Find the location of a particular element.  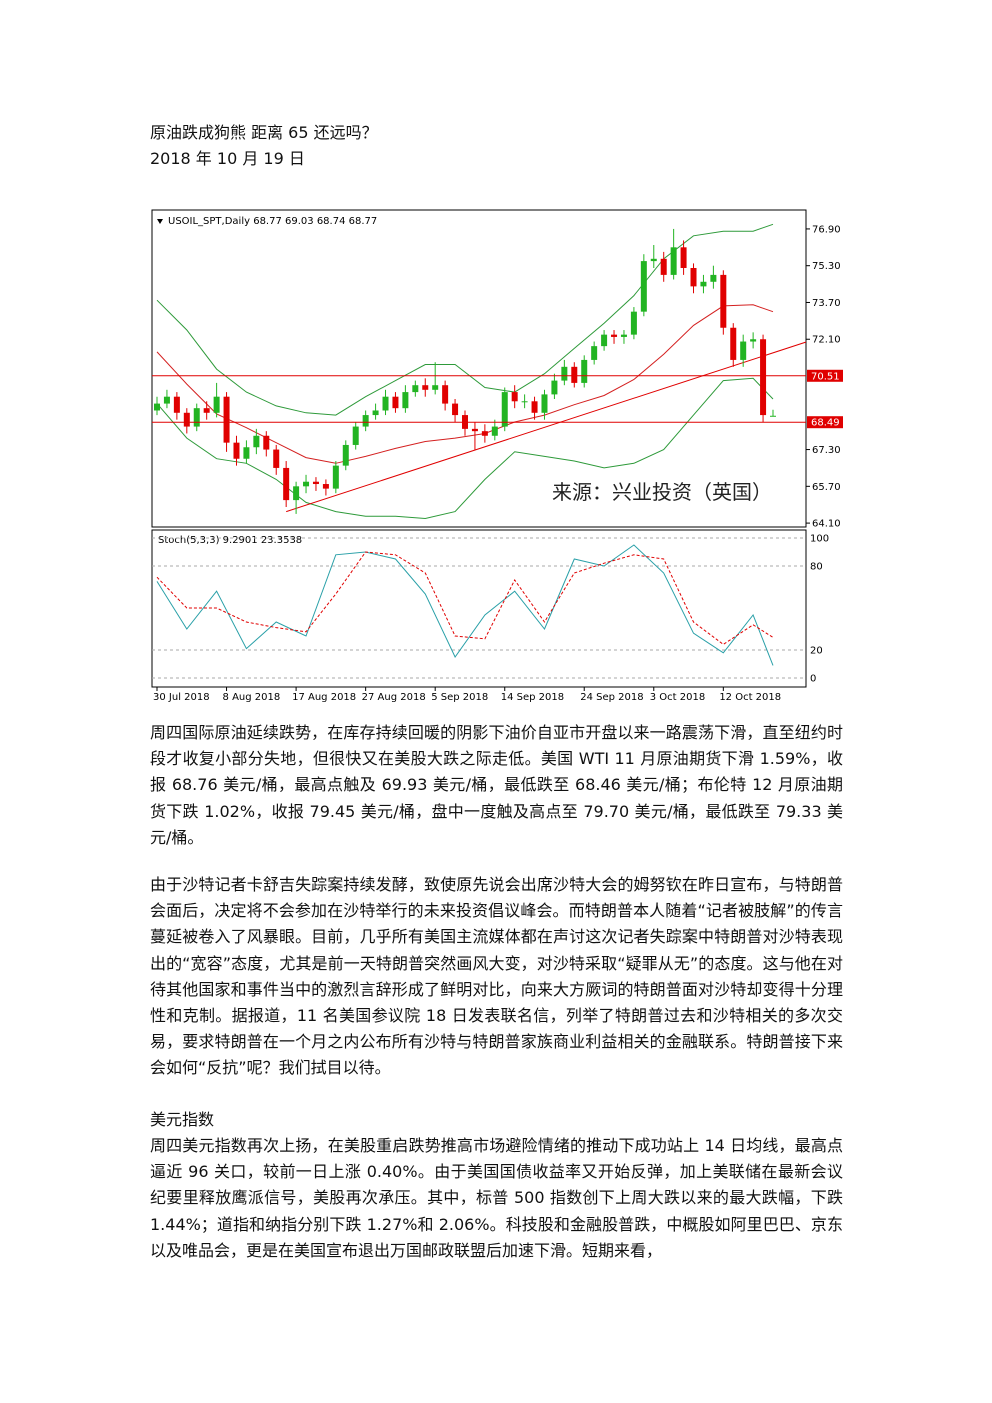

stoch-pane is located at coordinates (479, 608).